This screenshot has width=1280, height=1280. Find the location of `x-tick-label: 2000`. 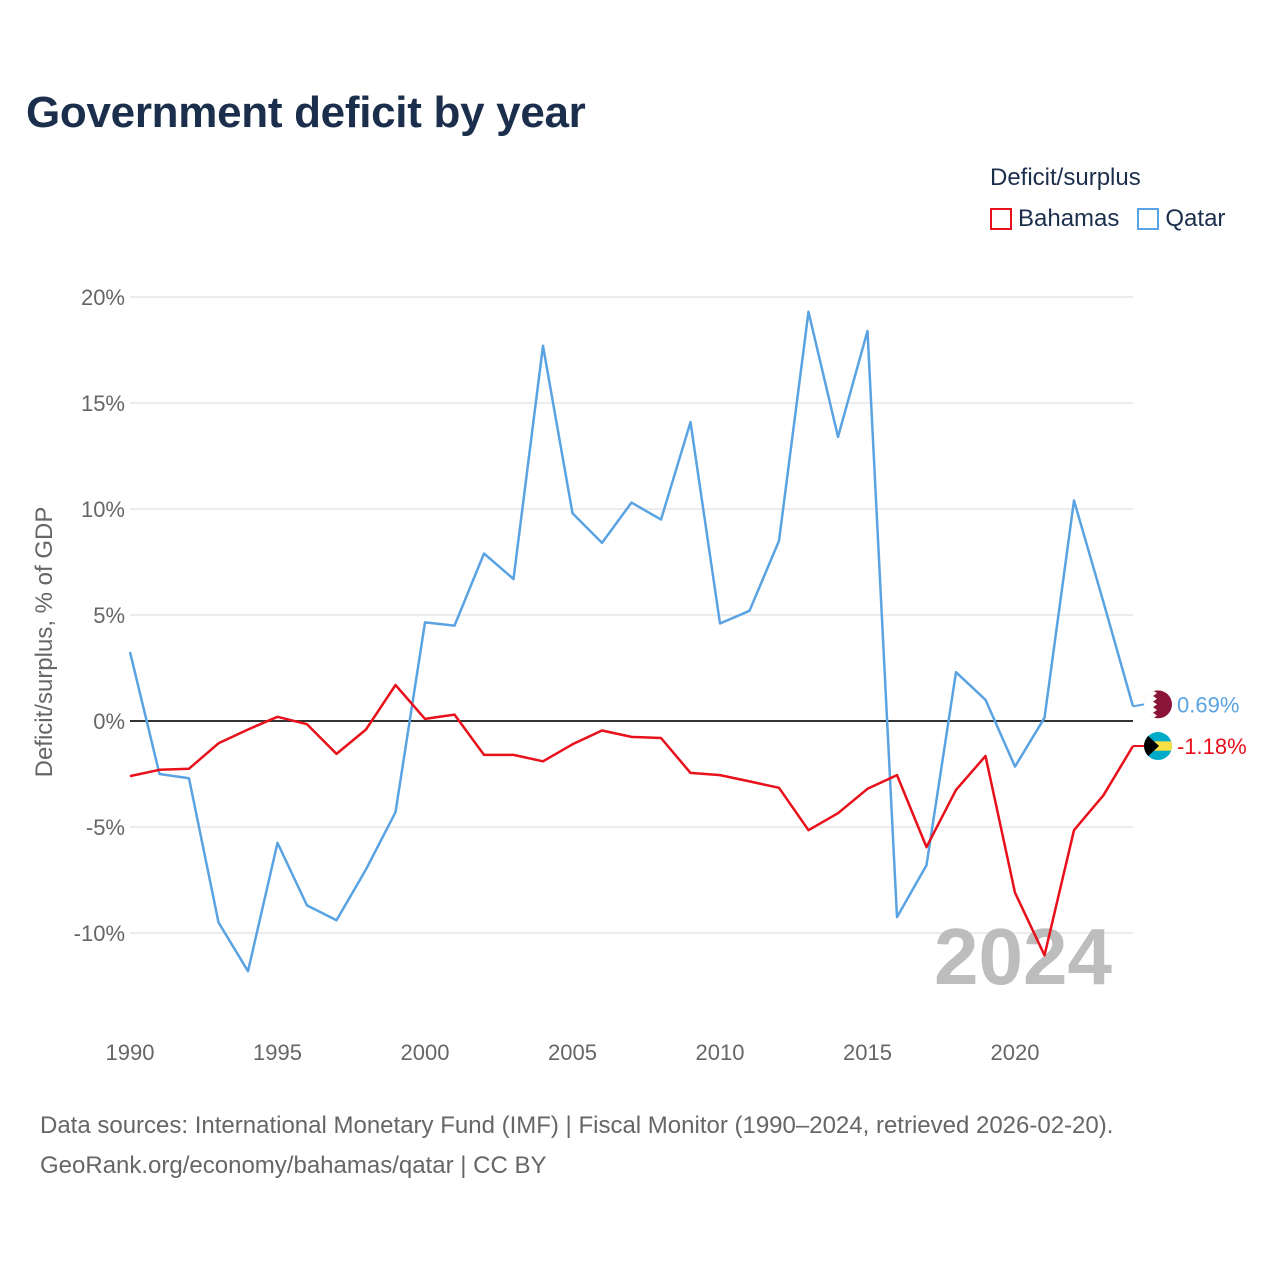

x-tick-label: 2000 is located at coordinates (425, 1052).